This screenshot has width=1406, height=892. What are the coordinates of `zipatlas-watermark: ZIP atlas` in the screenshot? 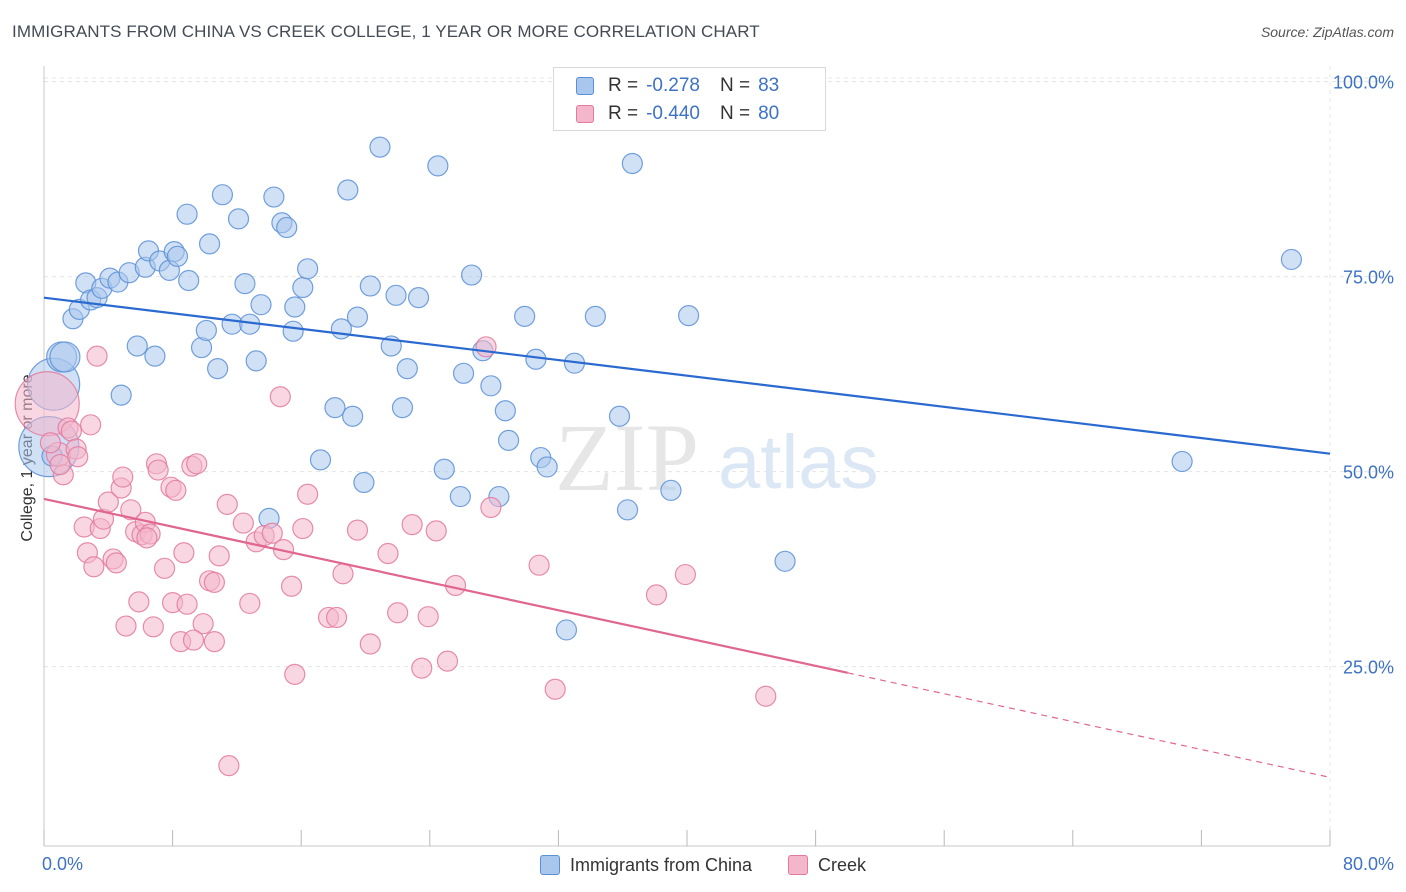 It's located at (717, 457).